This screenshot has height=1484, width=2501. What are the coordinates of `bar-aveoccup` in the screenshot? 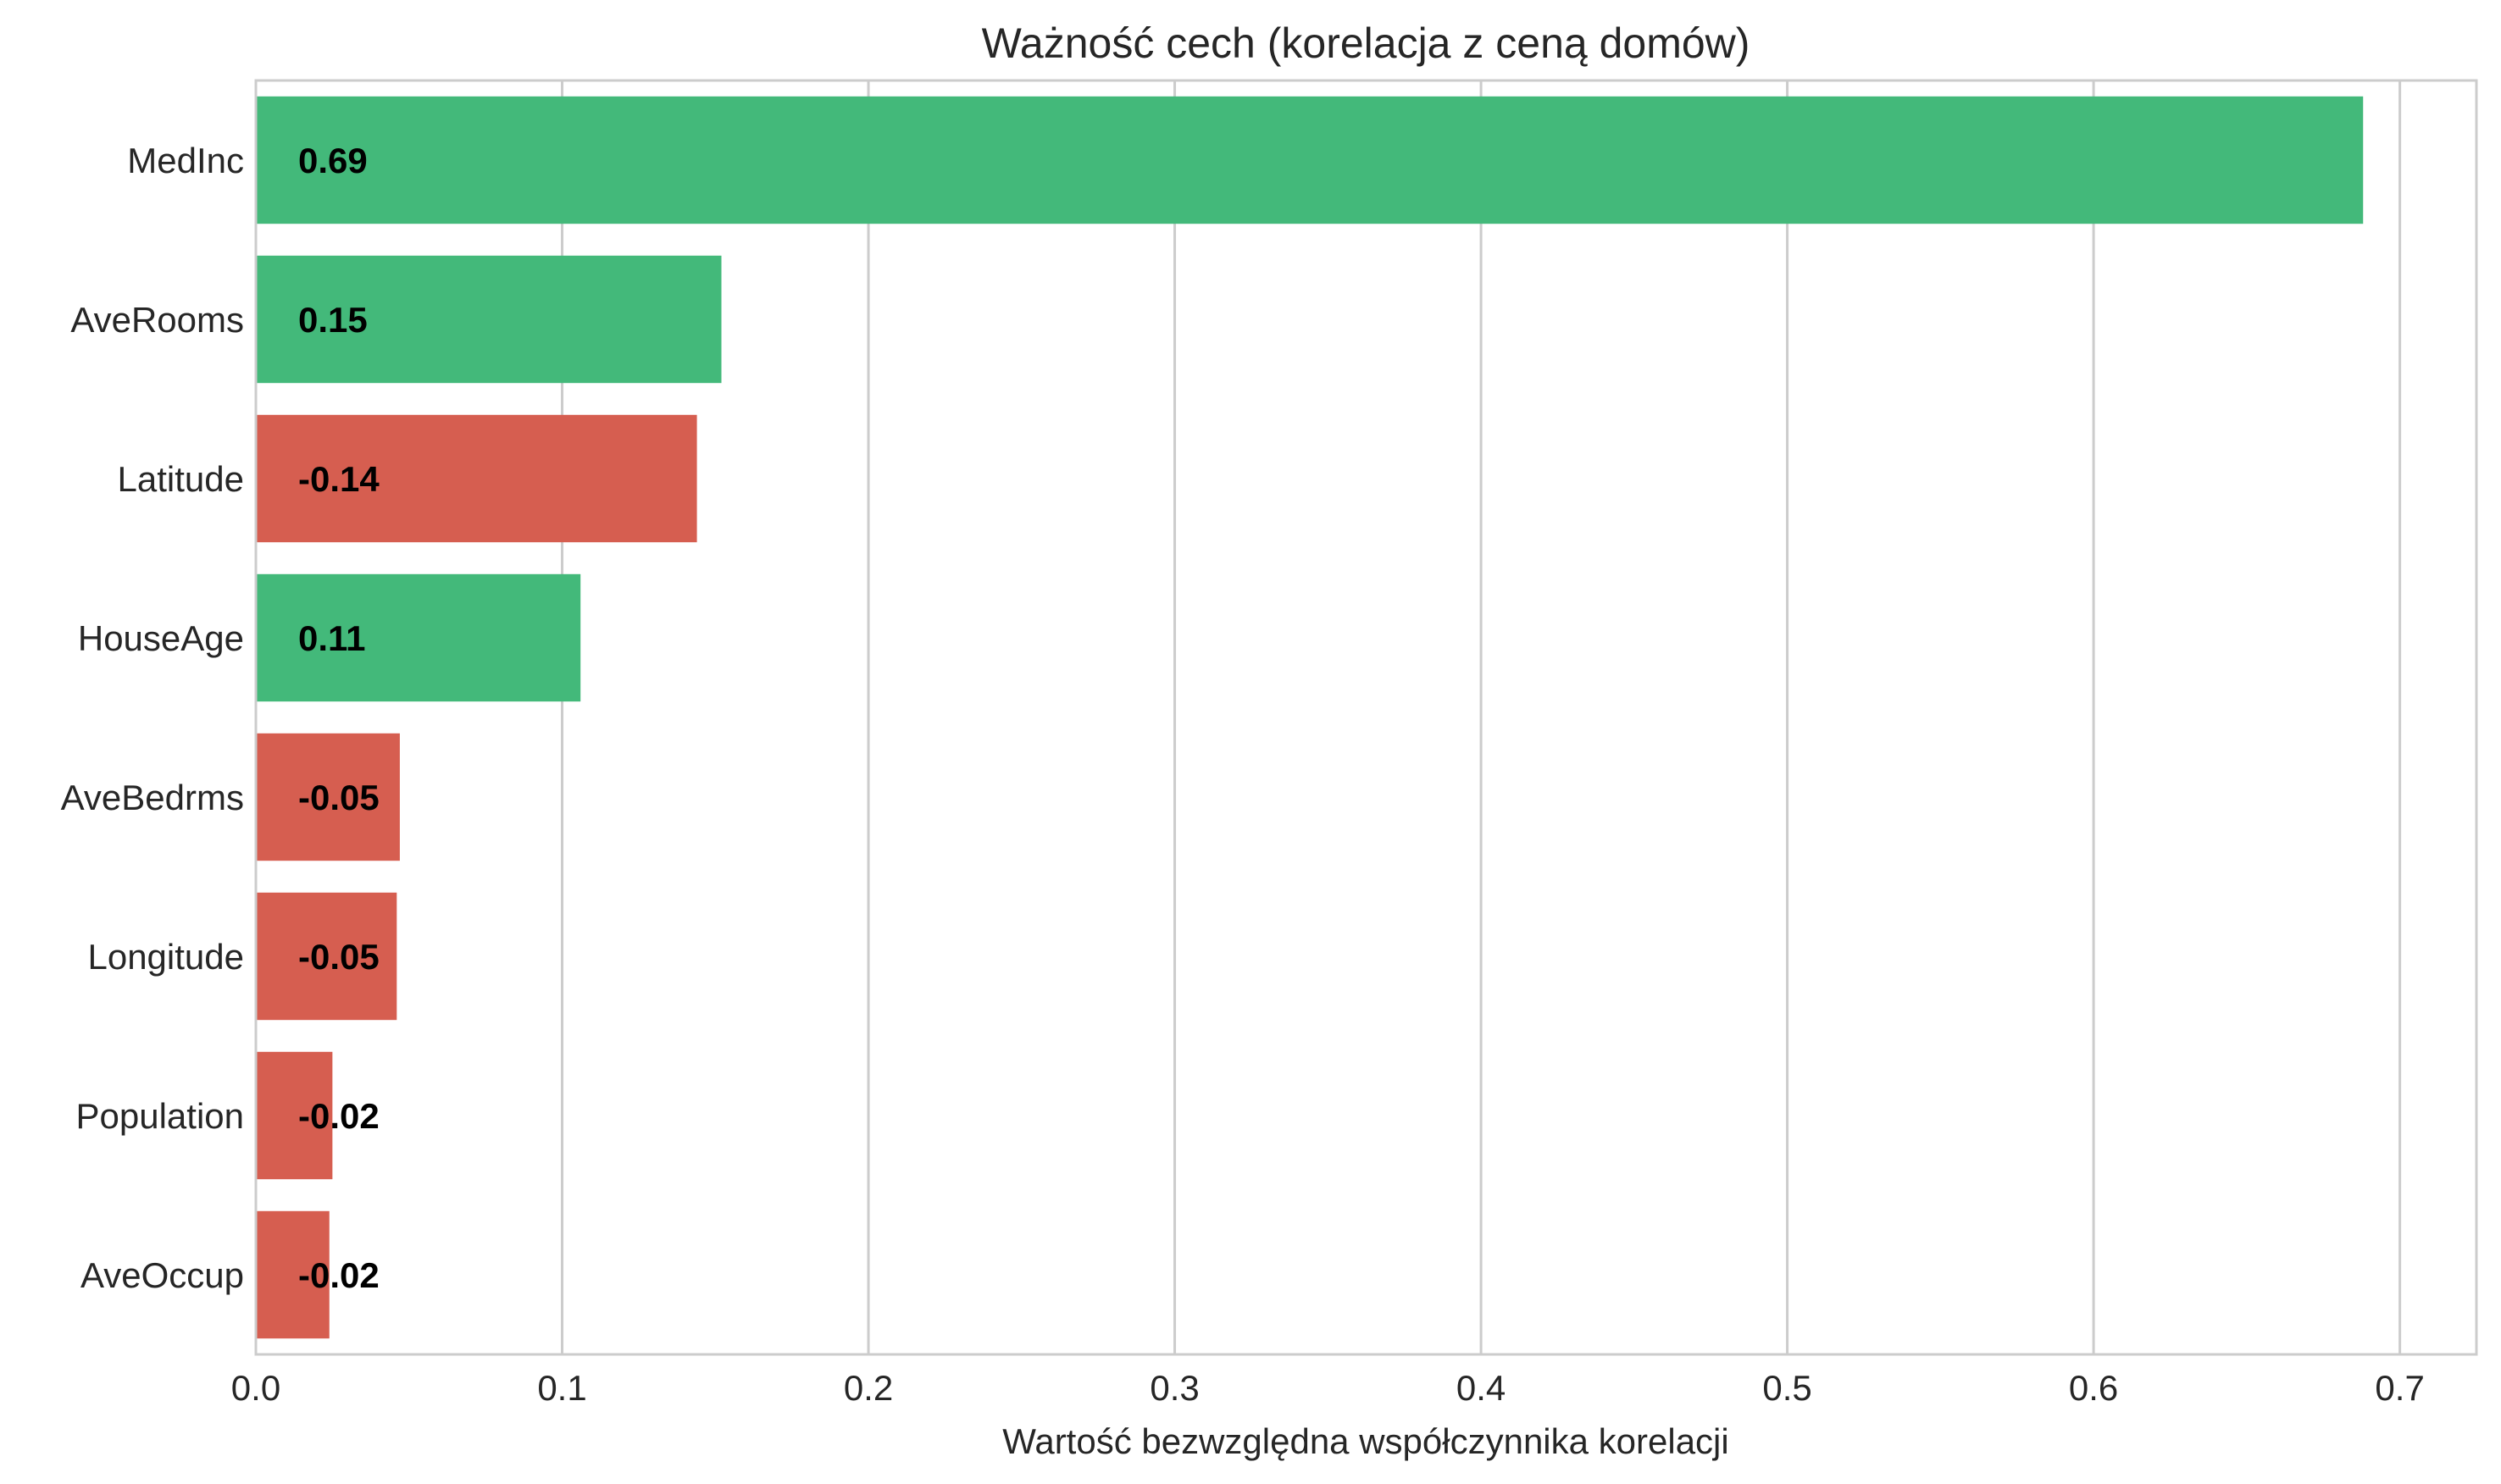 It's located at (293, 1274).